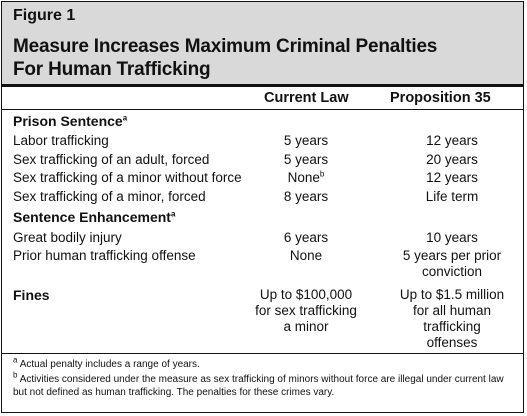 The width and height of the screenshot is (527, 416). Describe the element at coordinates (44, 15) in the screenshot. I see `figure-label: Figure 1` at that location.